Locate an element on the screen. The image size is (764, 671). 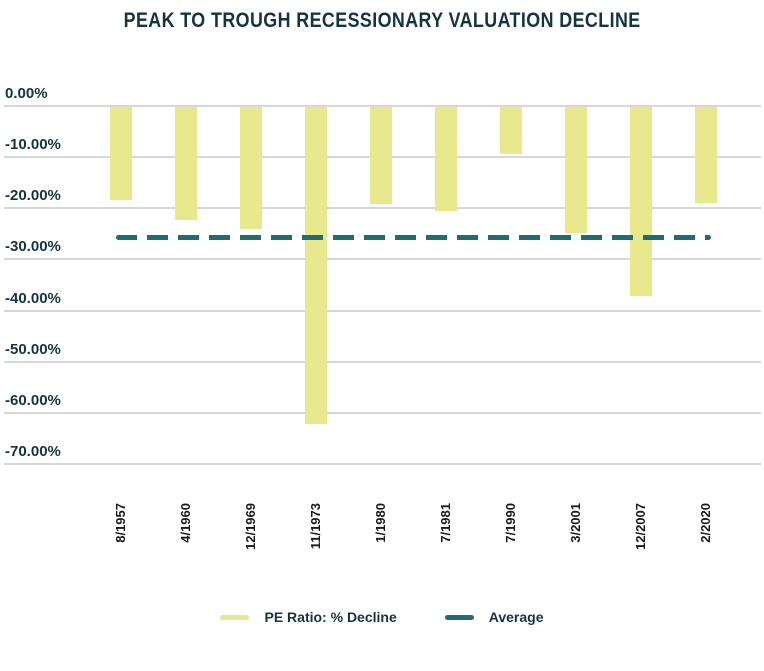
bar-4/1960 is located at coordinates (186, 164).